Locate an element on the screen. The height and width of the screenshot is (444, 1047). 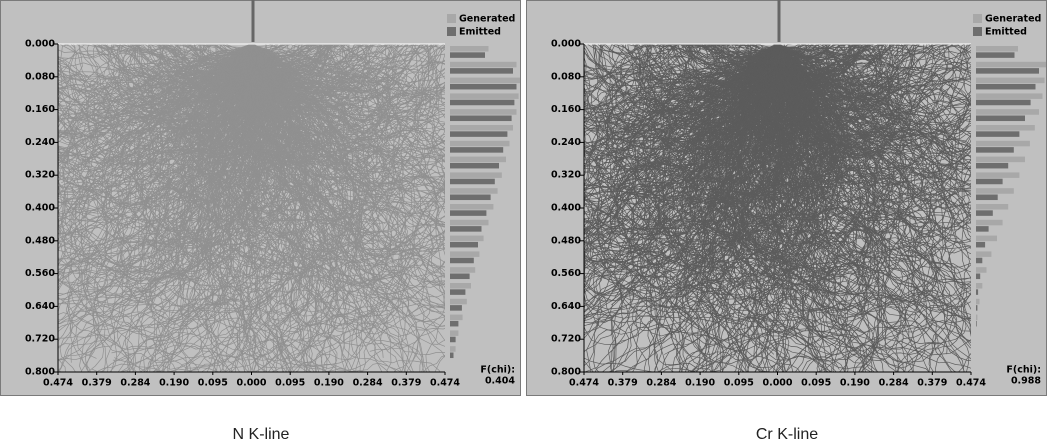
f-chi-label: F(chi): is located at coordinates (1023, 370).